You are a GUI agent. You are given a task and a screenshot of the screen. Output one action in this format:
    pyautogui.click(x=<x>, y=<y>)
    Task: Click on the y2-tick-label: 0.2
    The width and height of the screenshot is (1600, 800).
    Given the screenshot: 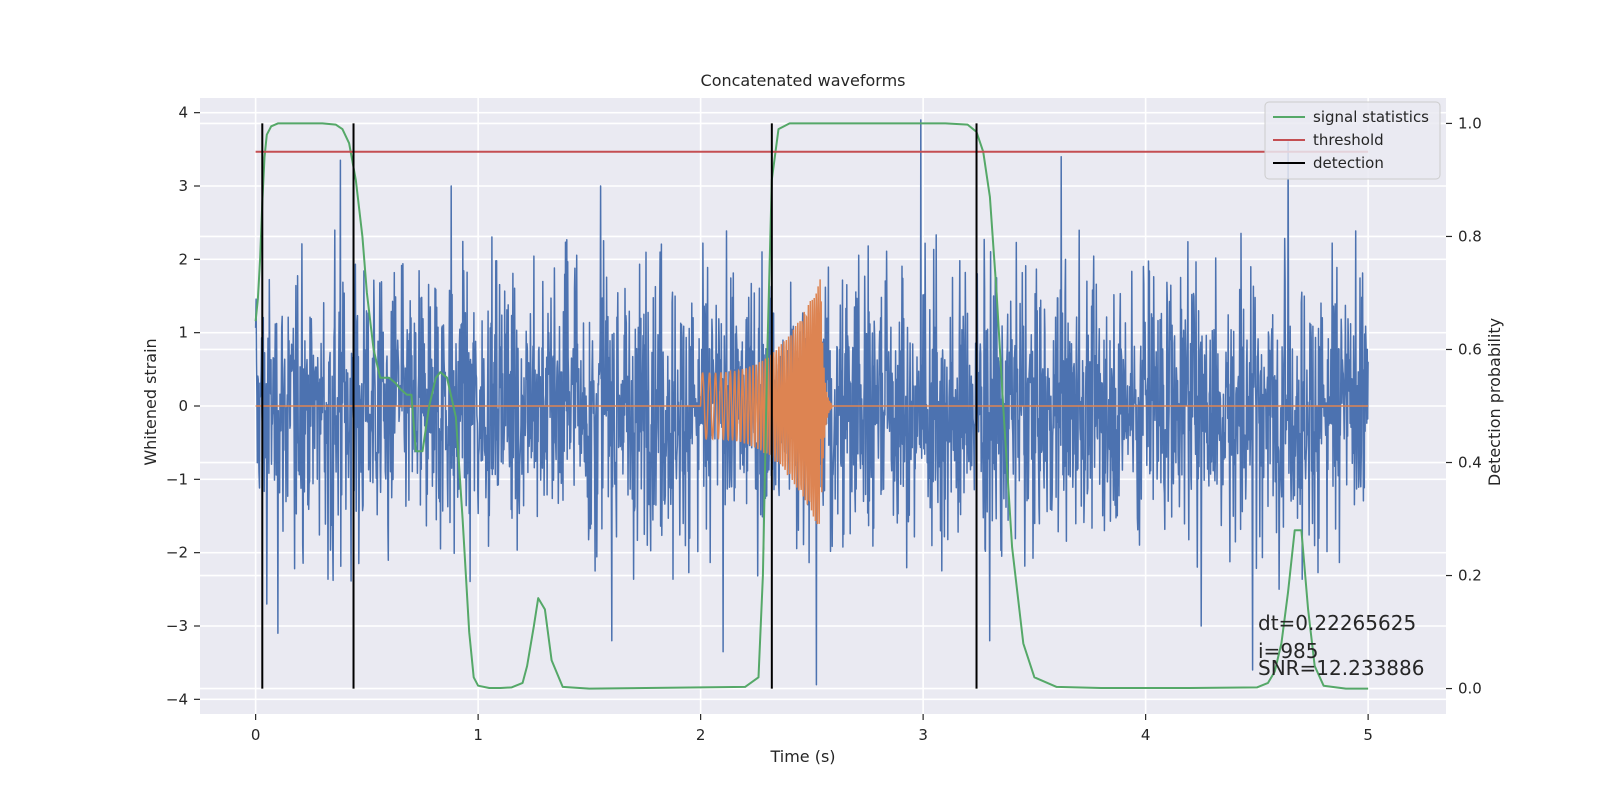 What is the action you would take?
    pyautogui.click(x=1470, y=576)
    